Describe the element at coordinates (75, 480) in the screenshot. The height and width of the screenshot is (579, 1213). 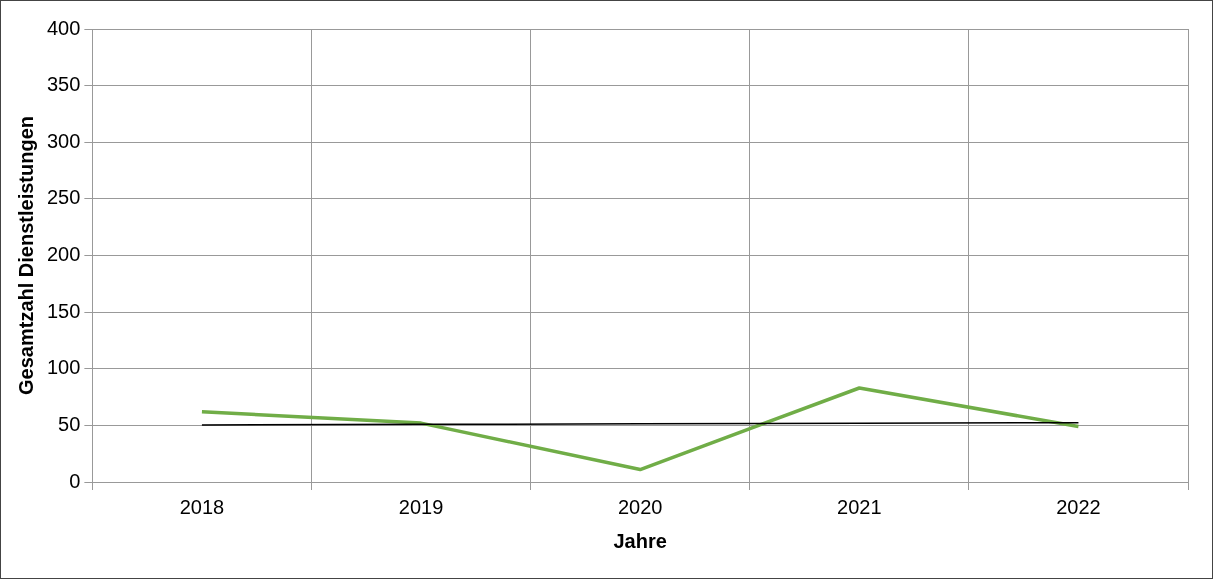
I see `y-tick-label: 0` at that location.